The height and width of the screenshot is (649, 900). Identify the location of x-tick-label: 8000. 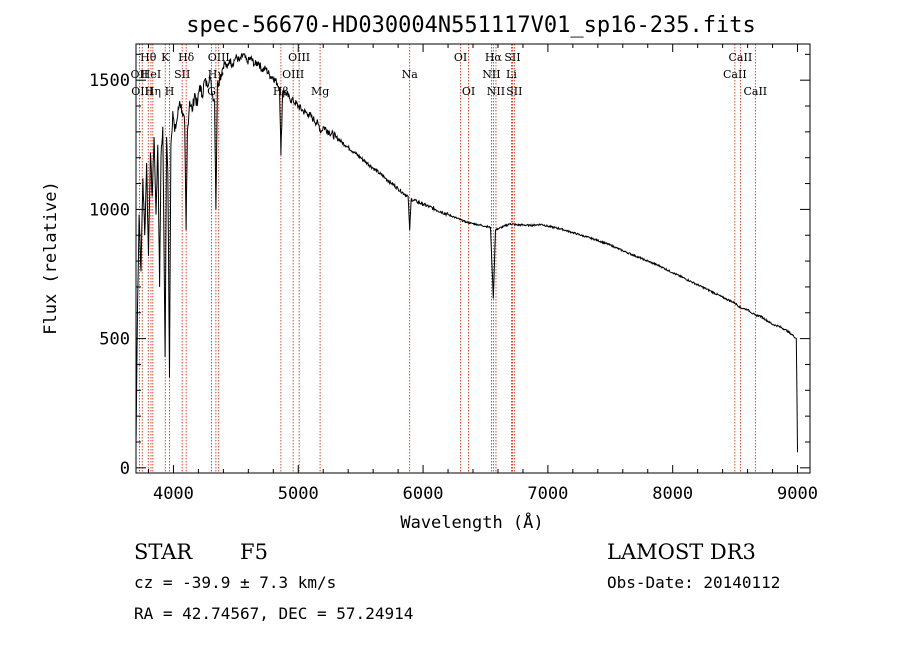
(672, 494).